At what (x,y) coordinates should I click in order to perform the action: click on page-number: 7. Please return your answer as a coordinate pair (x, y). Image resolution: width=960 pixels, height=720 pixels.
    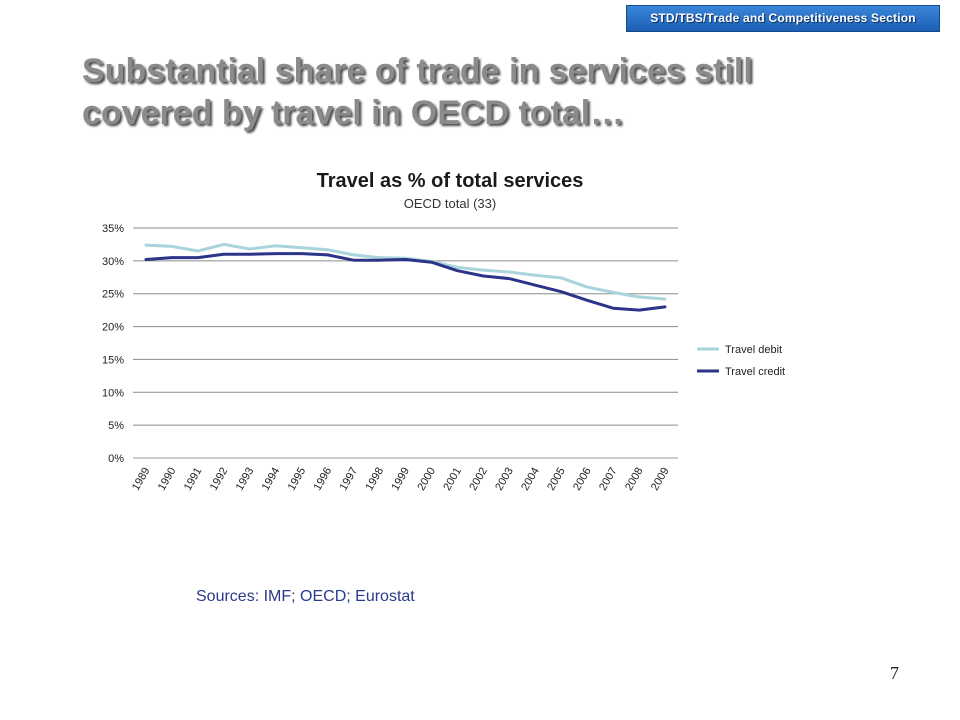
    Looking at the image, I should click on (894, 673).